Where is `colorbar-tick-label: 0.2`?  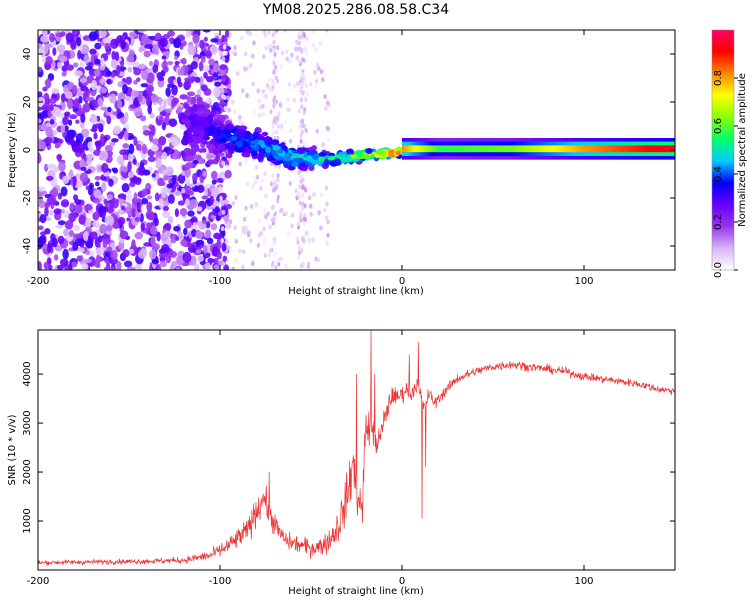 colorbar-tick-label: 0.2 is located at coordinates (718, 222).